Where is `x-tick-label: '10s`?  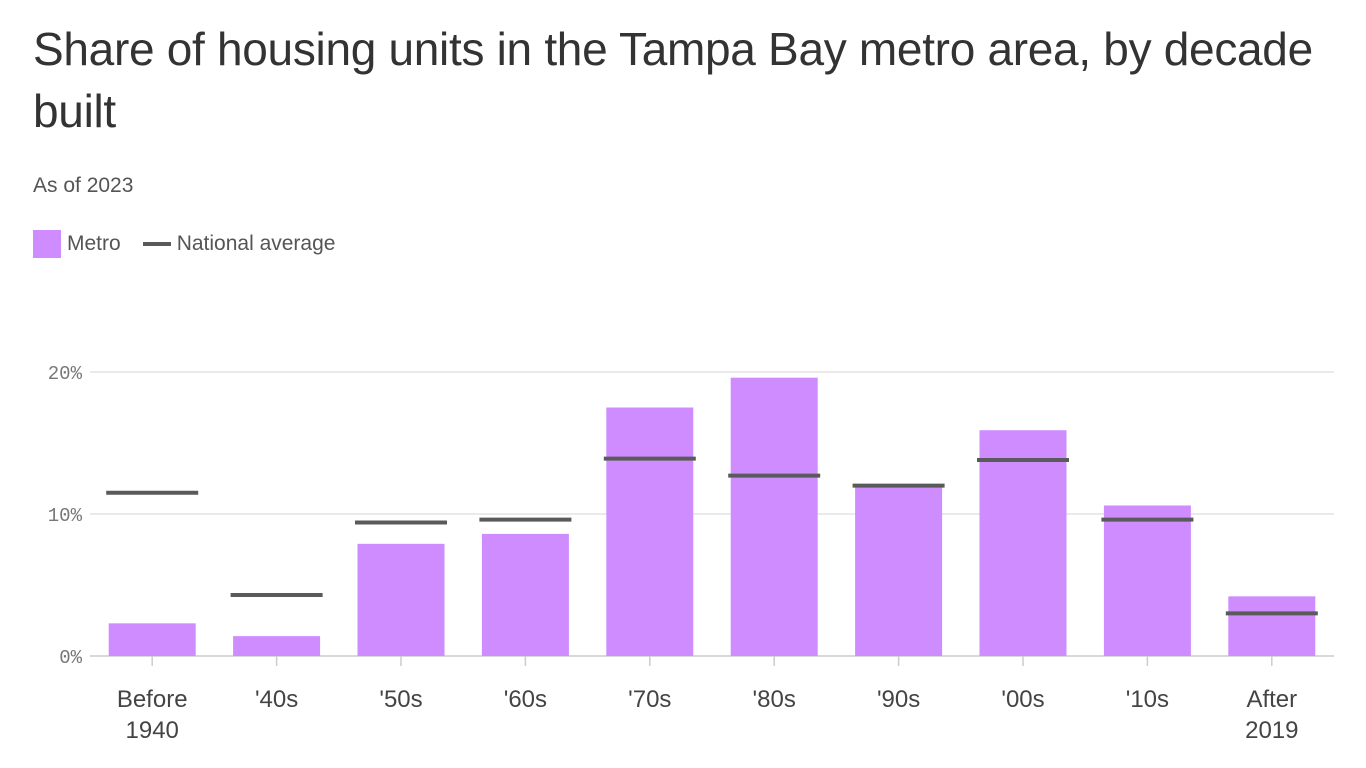
x-tick-label: '10s is located at coordinates (1147, 699).